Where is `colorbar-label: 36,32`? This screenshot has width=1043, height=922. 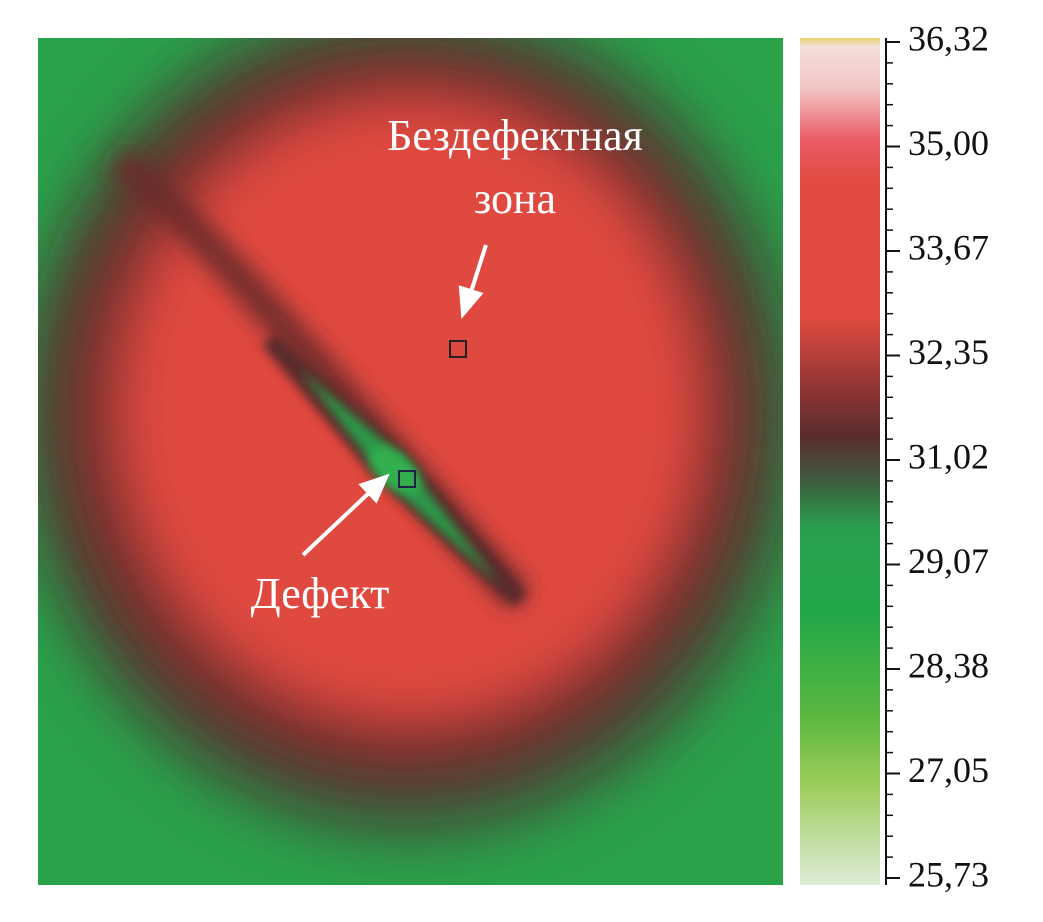
colorbar-label: 36,32 is located at coordinates (948, 38).